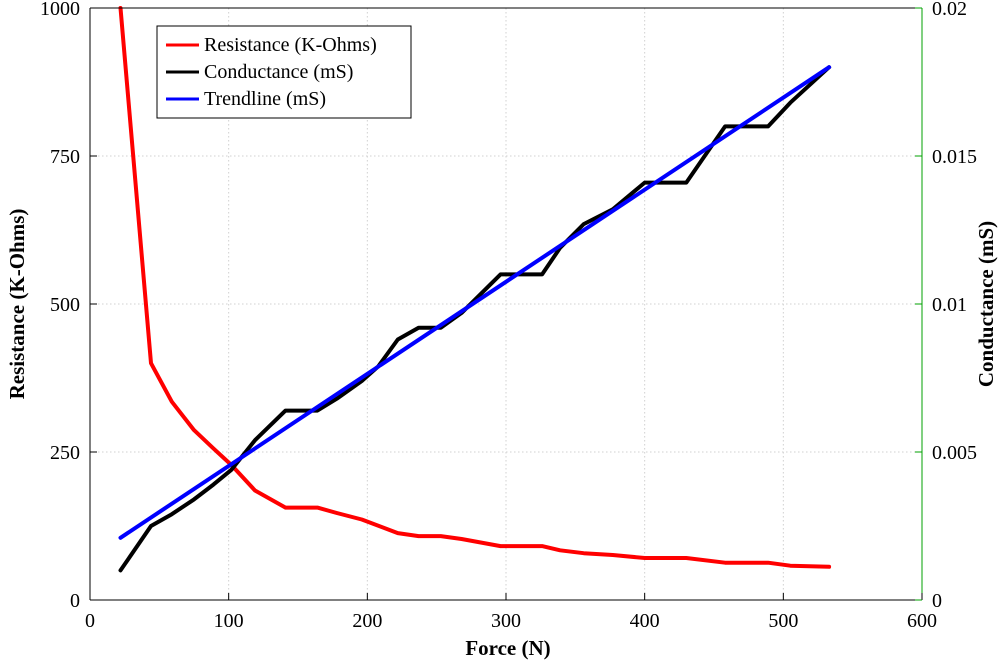 The image size is (1000, 662). What do you see at coordinates (949, 305) in the screenshot?
I see `y-right-tick-label: 0.01` at bounding box center [949, 305].